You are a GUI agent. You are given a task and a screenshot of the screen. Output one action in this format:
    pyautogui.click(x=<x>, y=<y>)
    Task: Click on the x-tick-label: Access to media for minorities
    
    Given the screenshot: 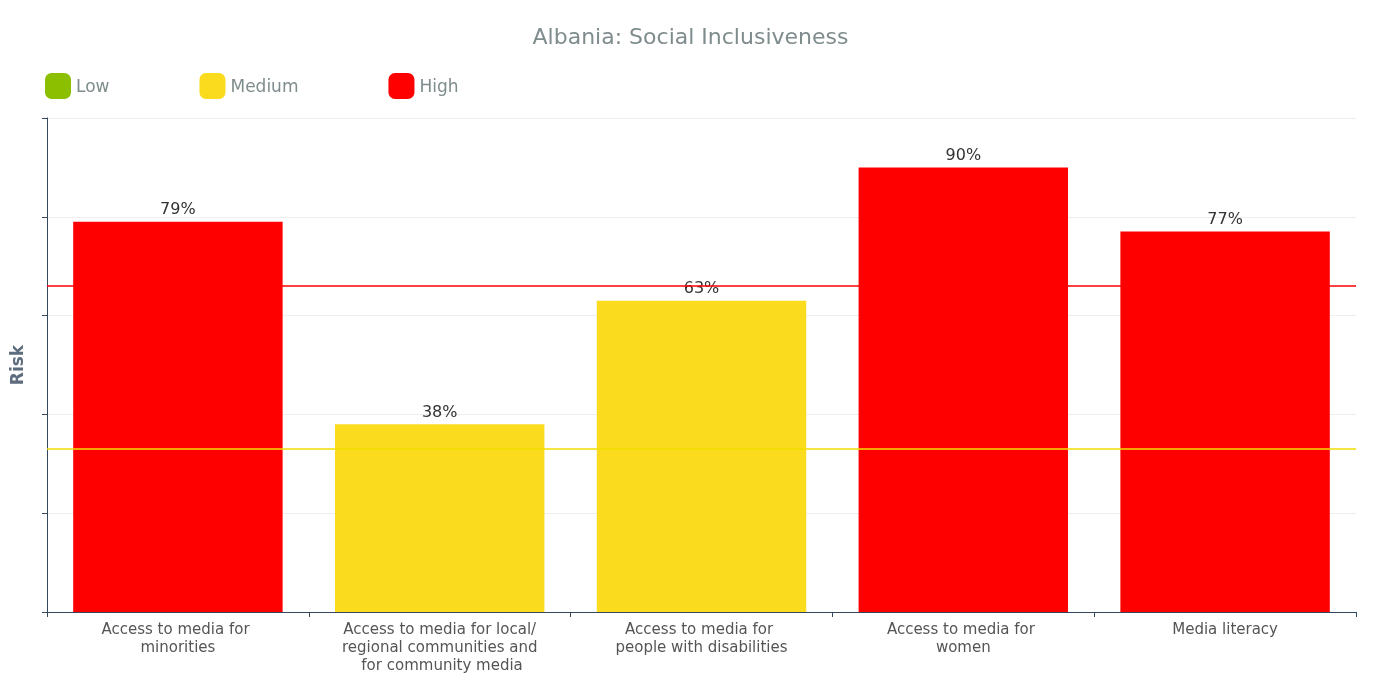 What is the action you would take?
    pyautogui.click(x=178, y=638)
    